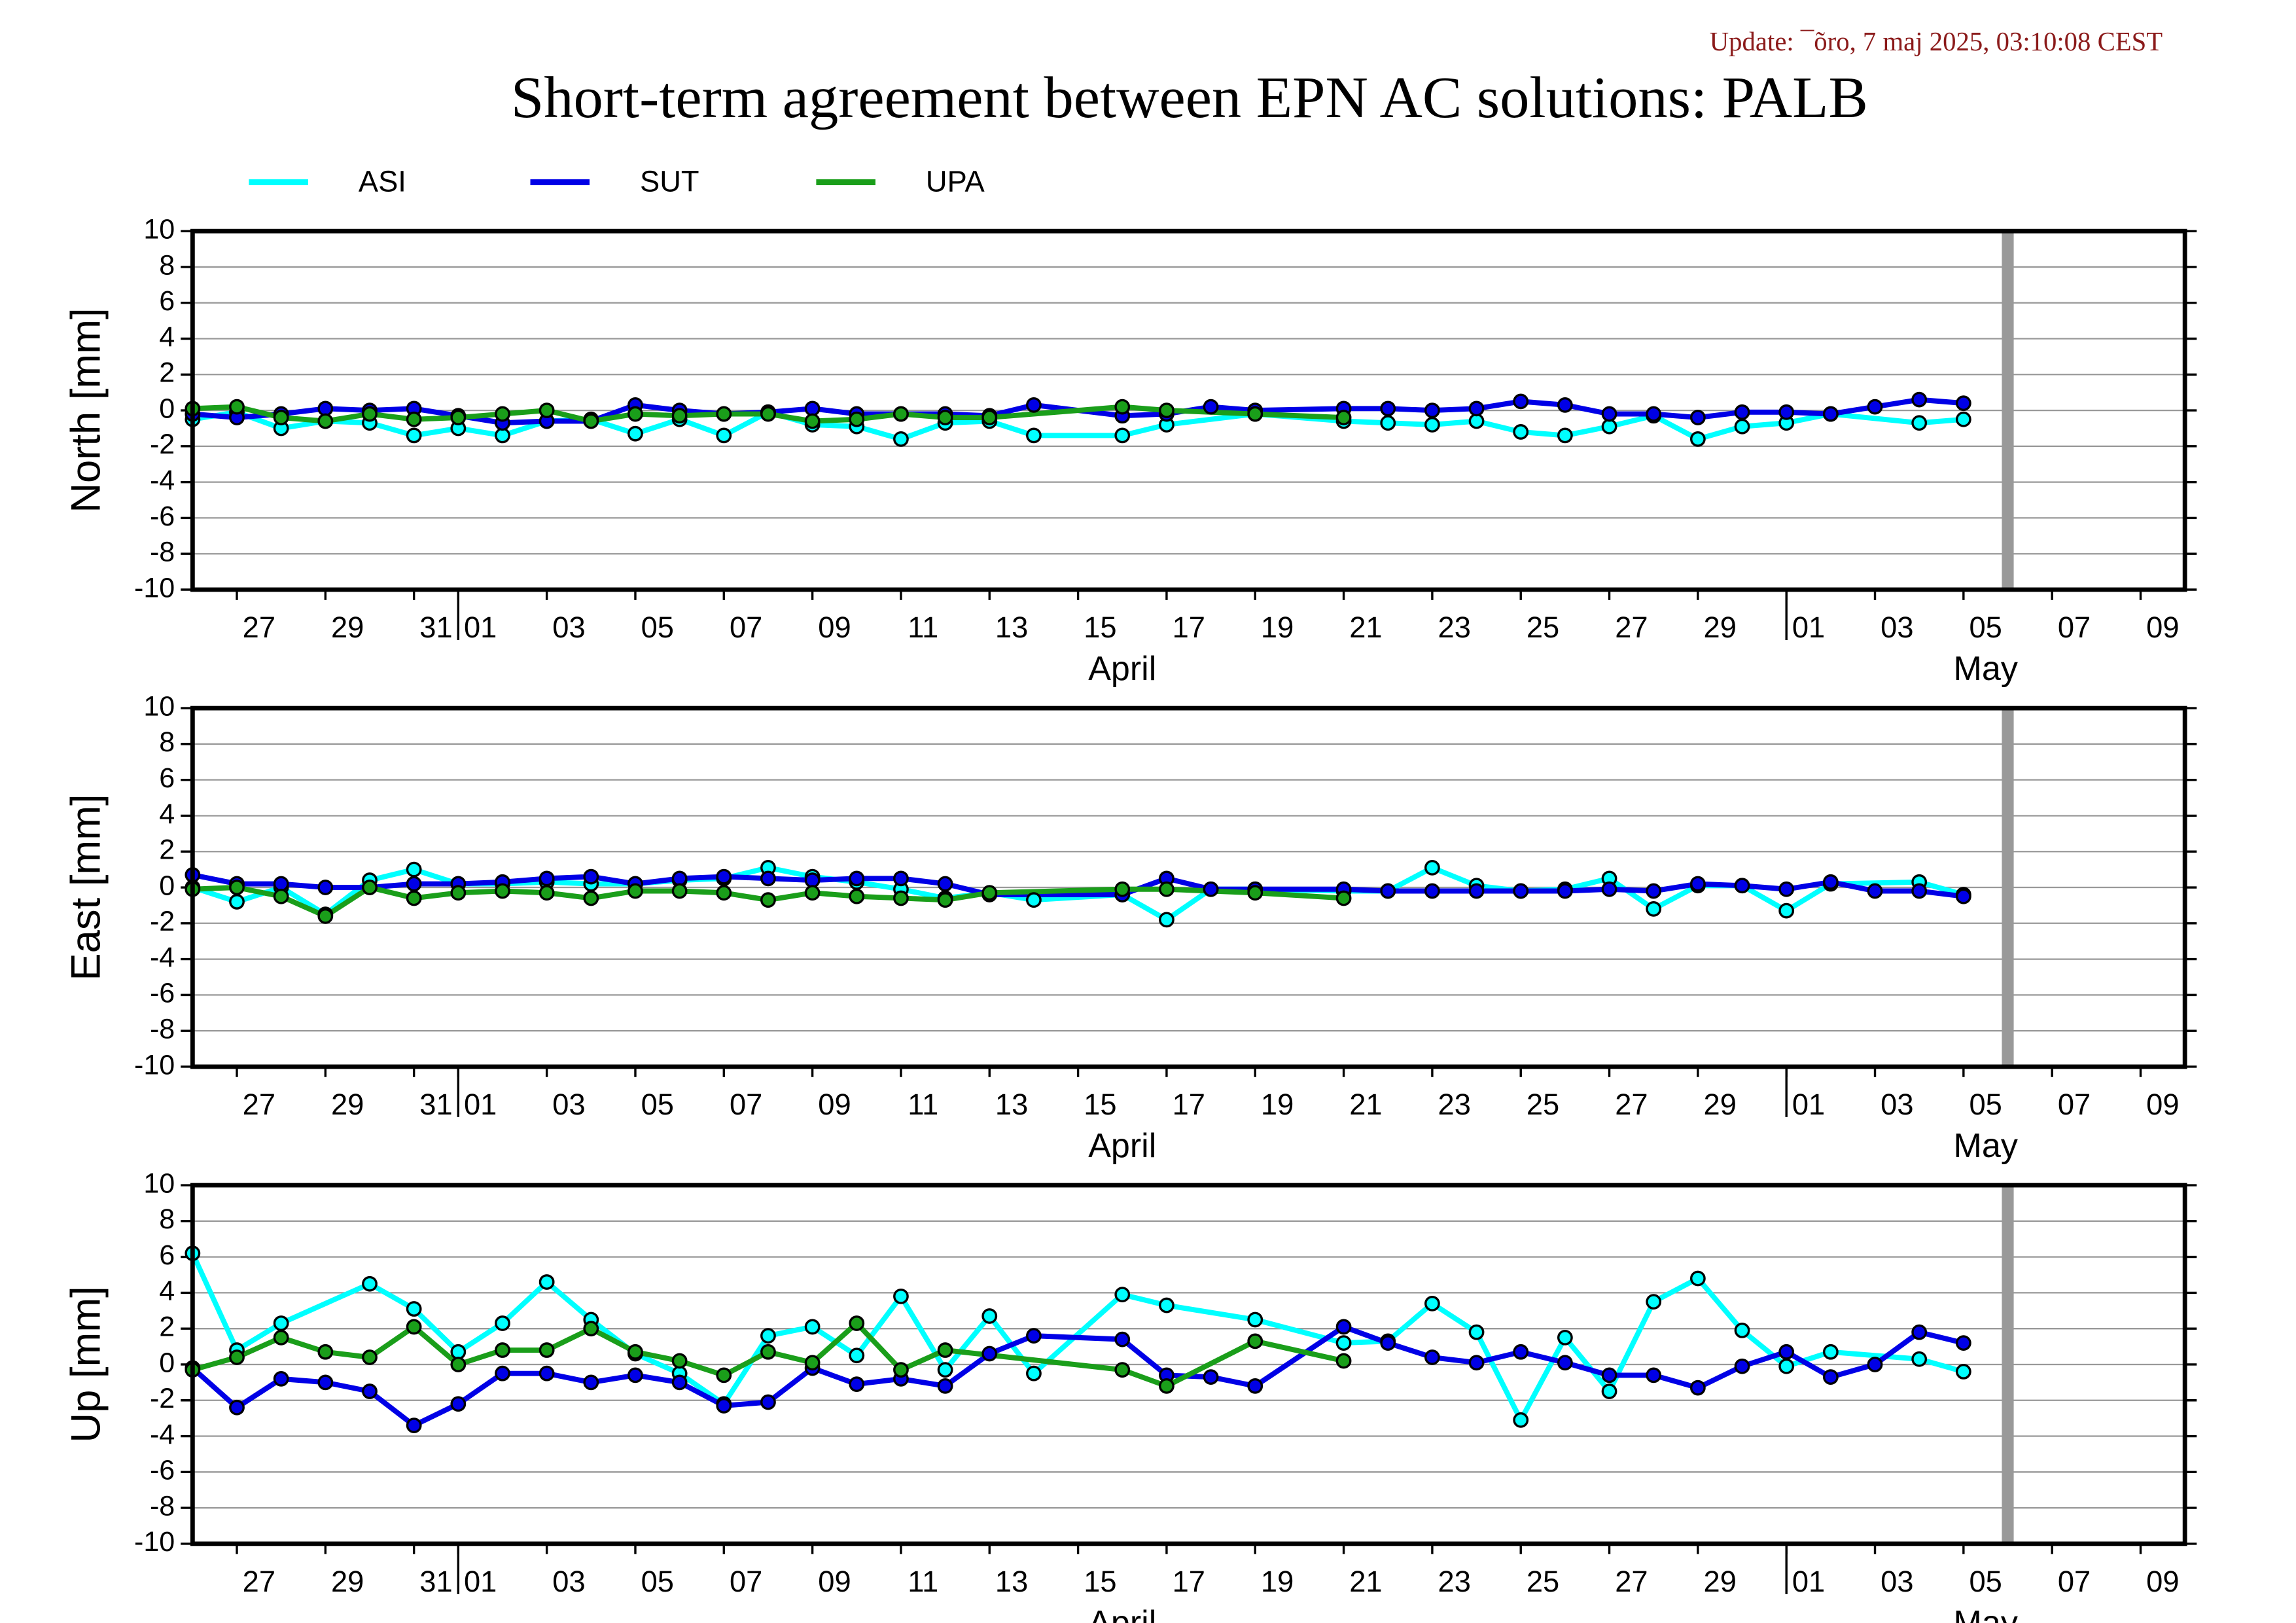 The height and width of the screenshot is (1623, 2296). I want to click on x-tick-label: 23, so click(1454, 1105).